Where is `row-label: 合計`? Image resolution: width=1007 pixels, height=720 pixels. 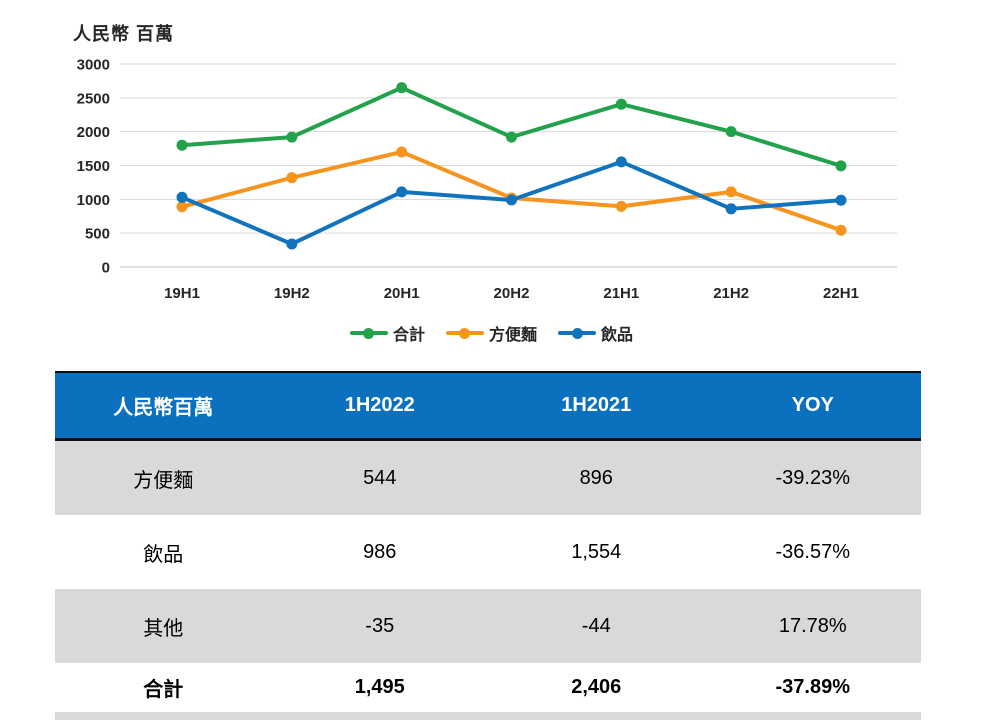
row-label: 合計 is located at coordinates (163, 690).